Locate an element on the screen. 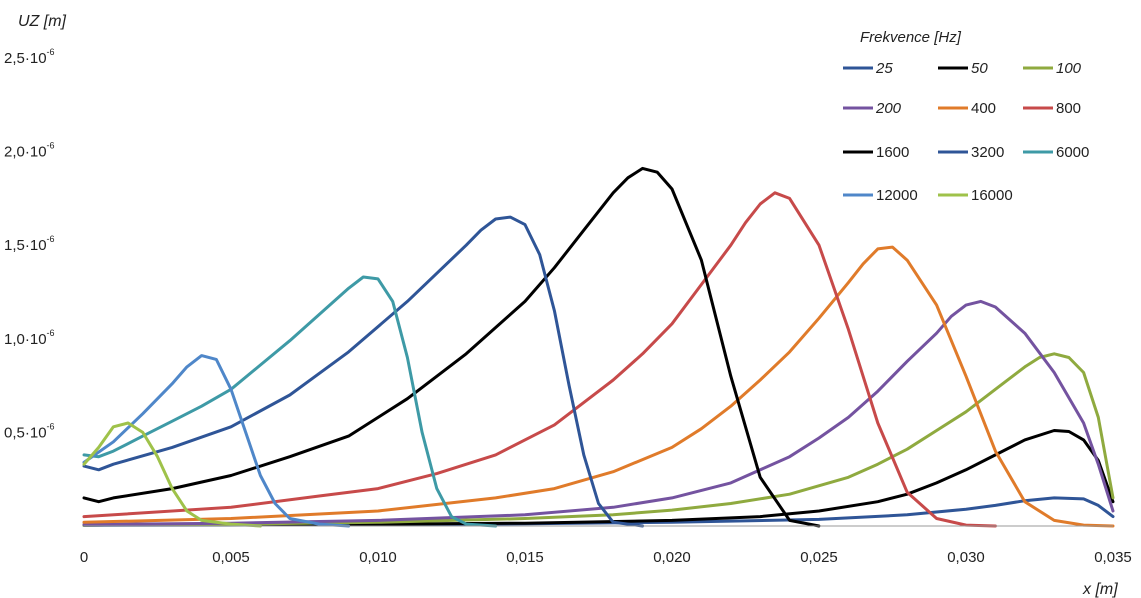  legend-label-6000: 6000 is located at coordinates (1072, 152).